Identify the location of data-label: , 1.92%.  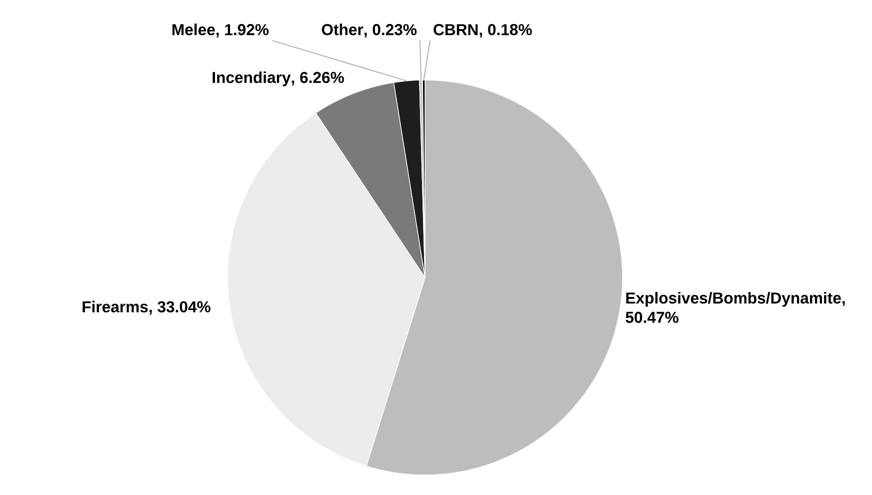
(242, 31).